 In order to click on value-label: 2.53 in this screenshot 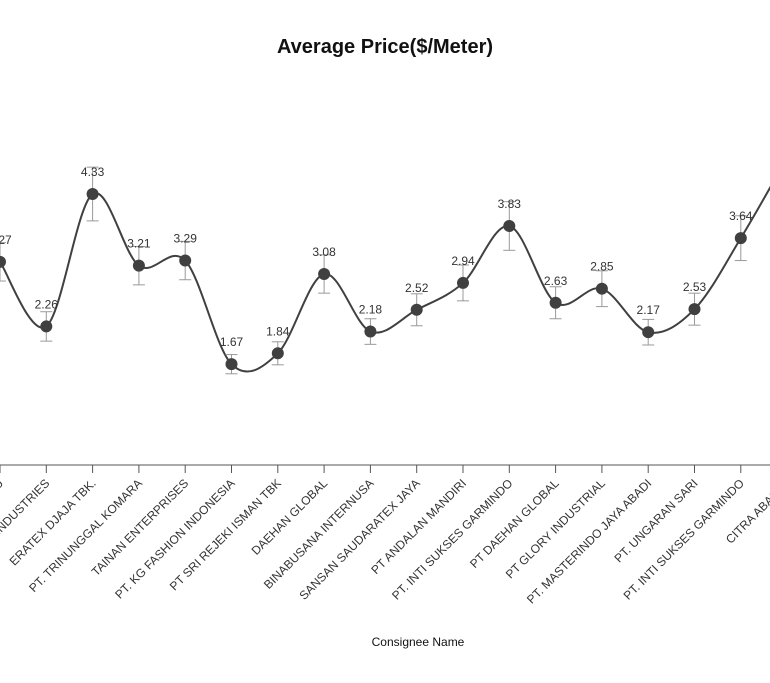, I will do `click(695, 287)`.